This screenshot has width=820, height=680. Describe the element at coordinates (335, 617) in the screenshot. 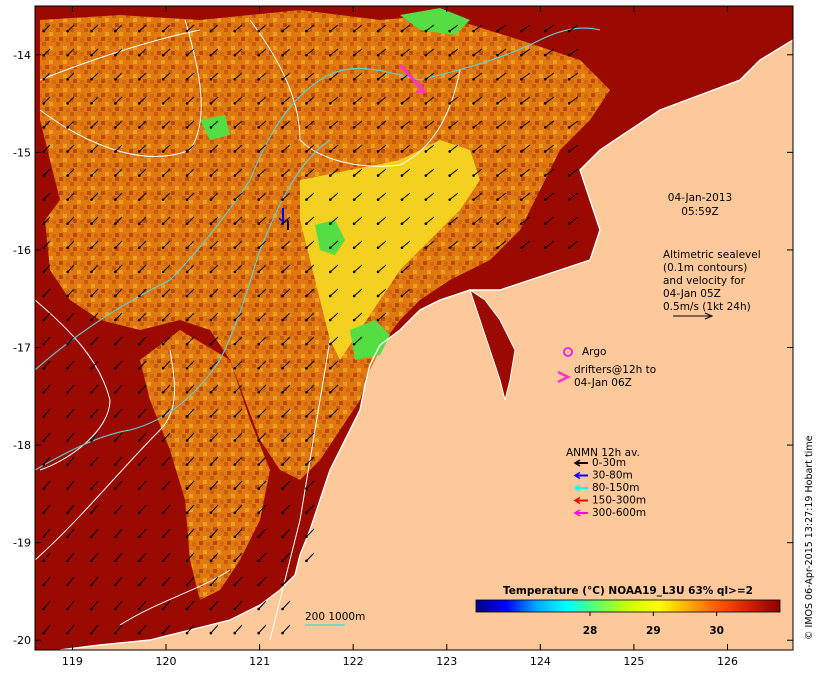

I see `isobath-legend-label: 200 1000m` at that location.